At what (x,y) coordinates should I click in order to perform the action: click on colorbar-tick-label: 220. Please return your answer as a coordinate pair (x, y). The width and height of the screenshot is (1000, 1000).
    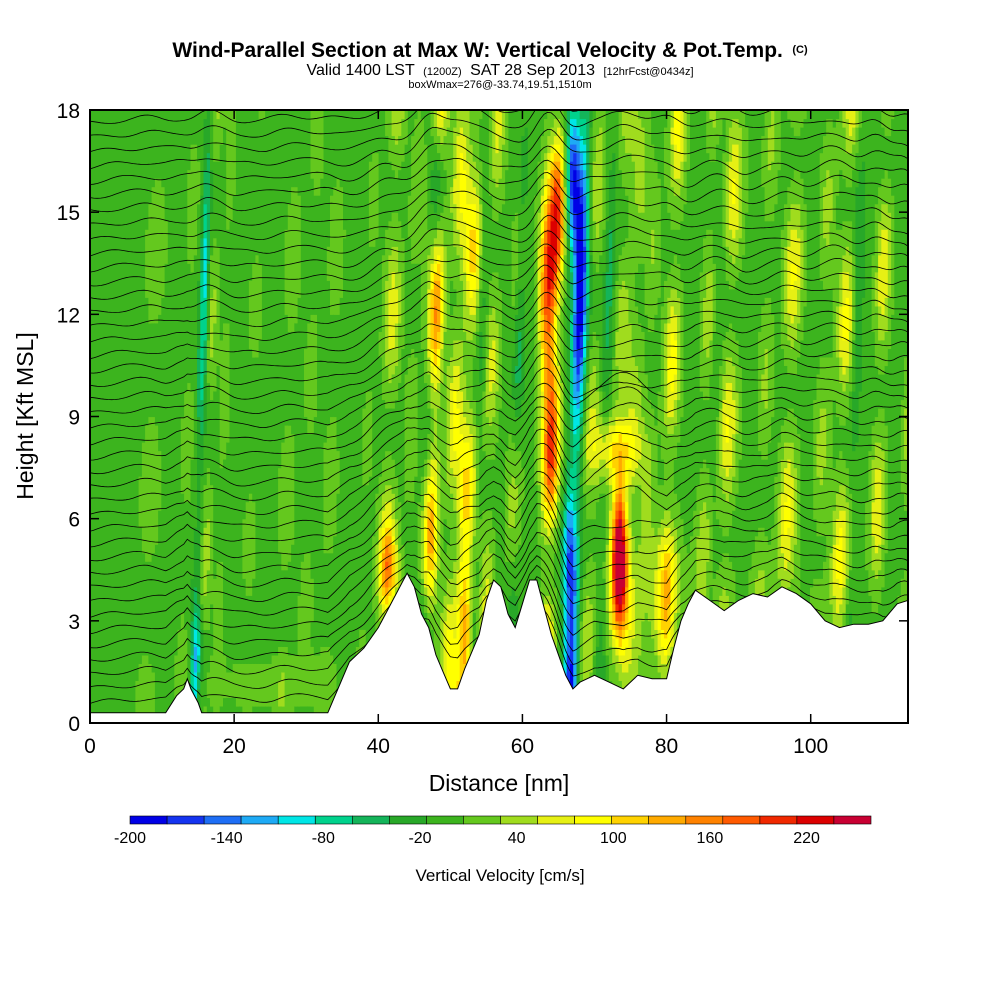
    Looking at the image, I should click on (806, 838).